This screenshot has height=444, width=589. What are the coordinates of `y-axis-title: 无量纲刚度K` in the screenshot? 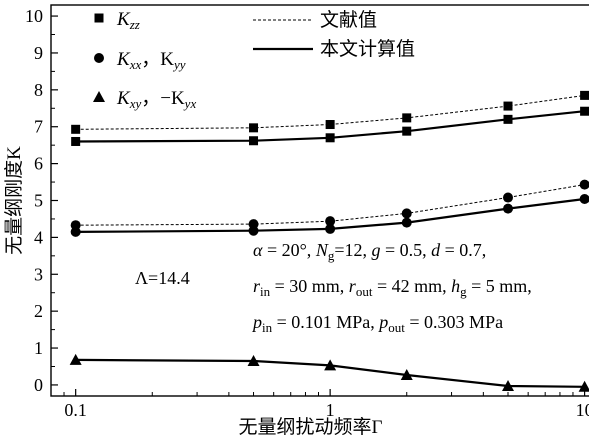 It's located at (14, 200).